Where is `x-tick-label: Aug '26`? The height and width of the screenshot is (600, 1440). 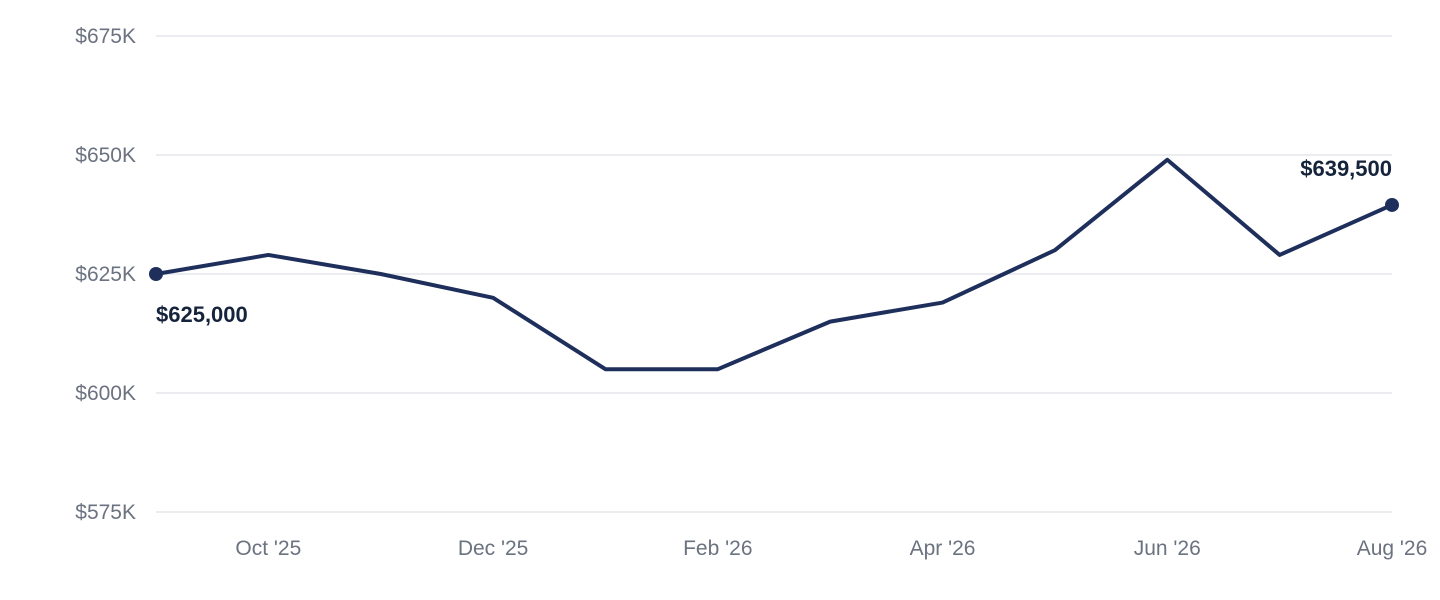
x-tick-label: Aug '26 is located at coordinates (1392, 548).